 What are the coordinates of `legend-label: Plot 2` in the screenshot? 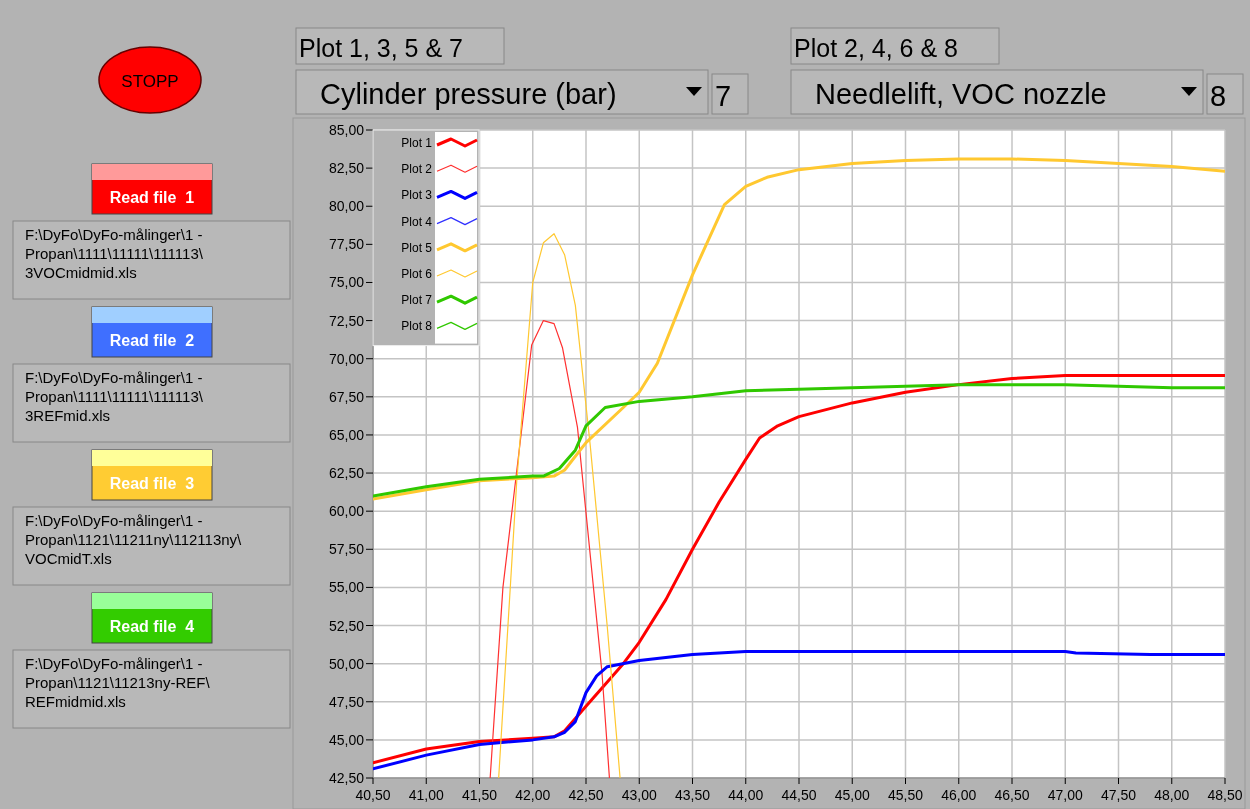 It's located at (417, 169).